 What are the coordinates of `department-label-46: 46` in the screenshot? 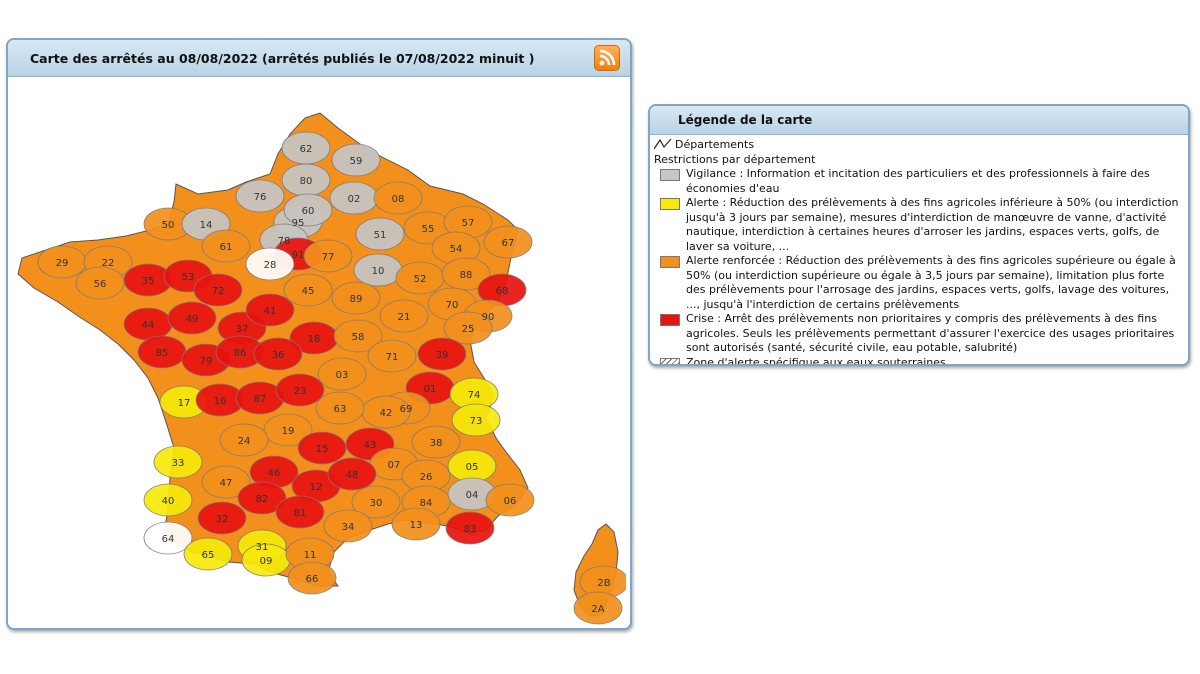 It's located at (274, 473).